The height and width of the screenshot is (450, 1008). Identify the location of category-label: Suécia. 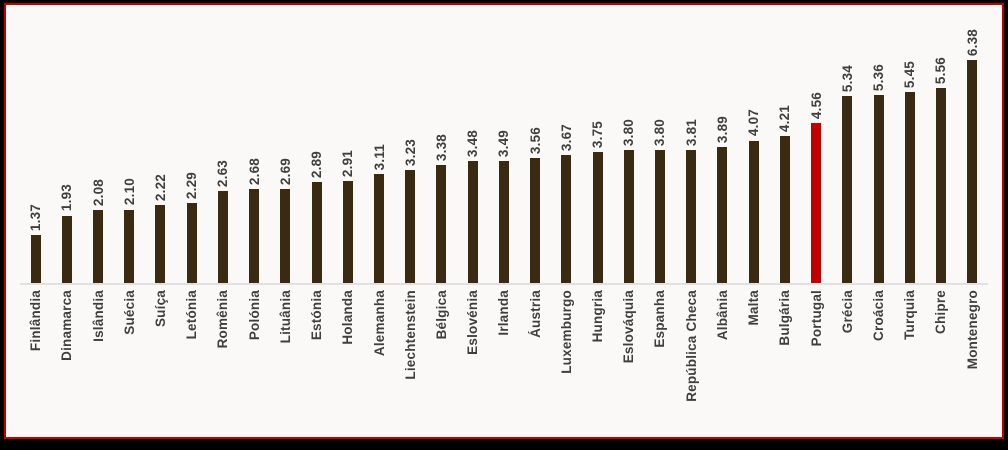
(129, 312).